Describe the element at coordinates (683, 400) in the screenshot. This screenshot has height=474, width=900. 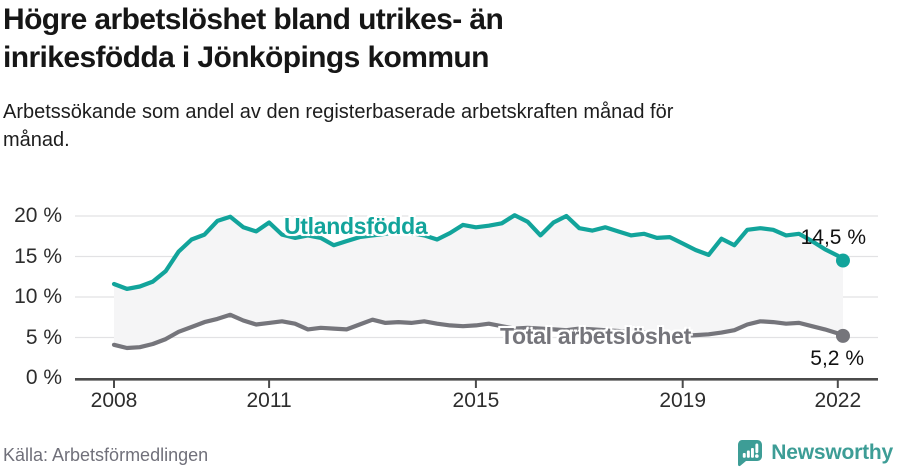
I see `x-tick-label: 2019` at that location.